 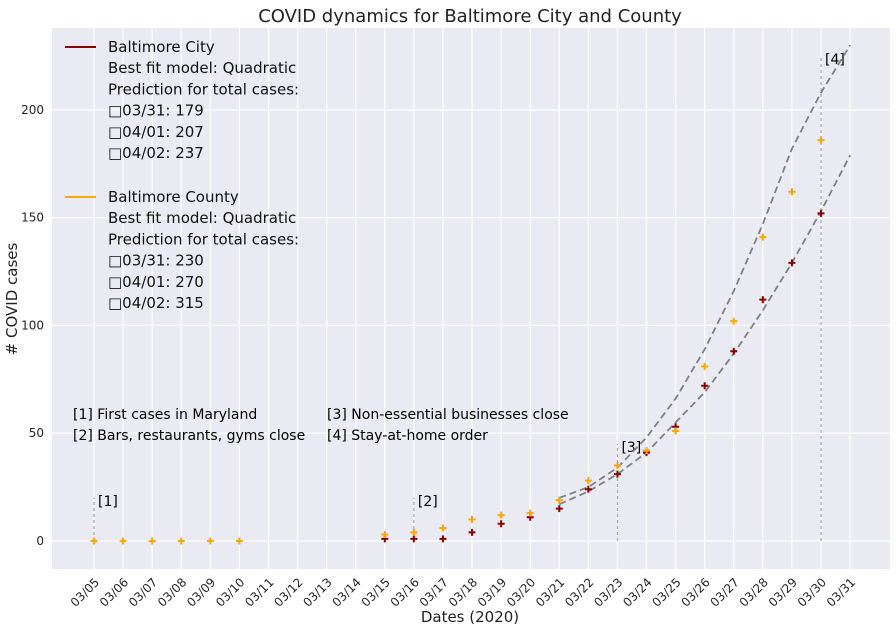 I want to click on event-note: [3] Non-essential businesses close, so click(x=448, y=415).